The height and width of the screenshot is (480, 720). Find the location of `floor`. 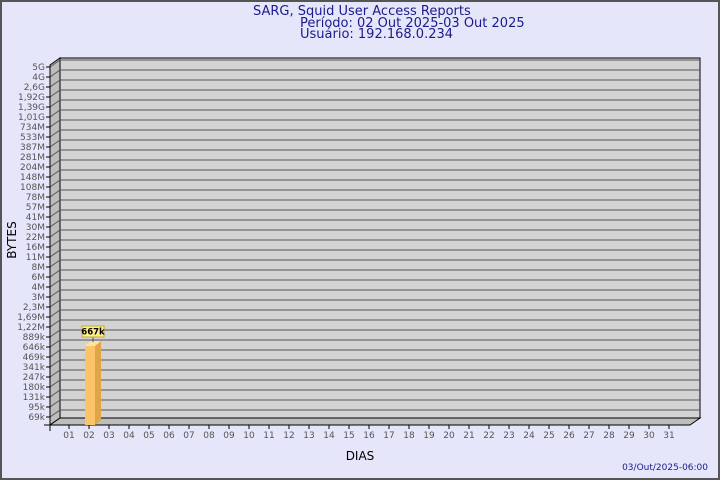

floor is located at coordinates (375, 421).